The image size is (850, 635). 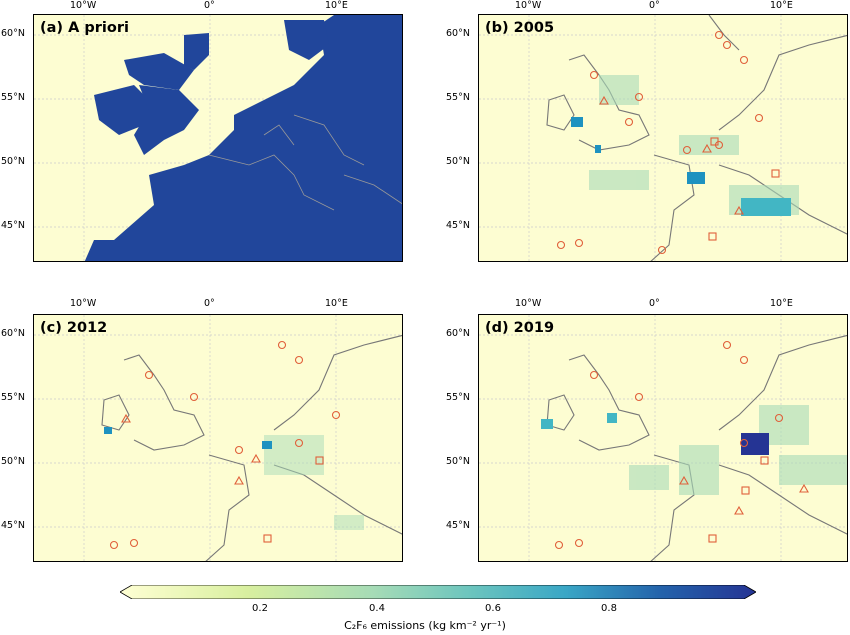 I want to click on panel-a-title: (a) A priori, so click(x=84, y=28).